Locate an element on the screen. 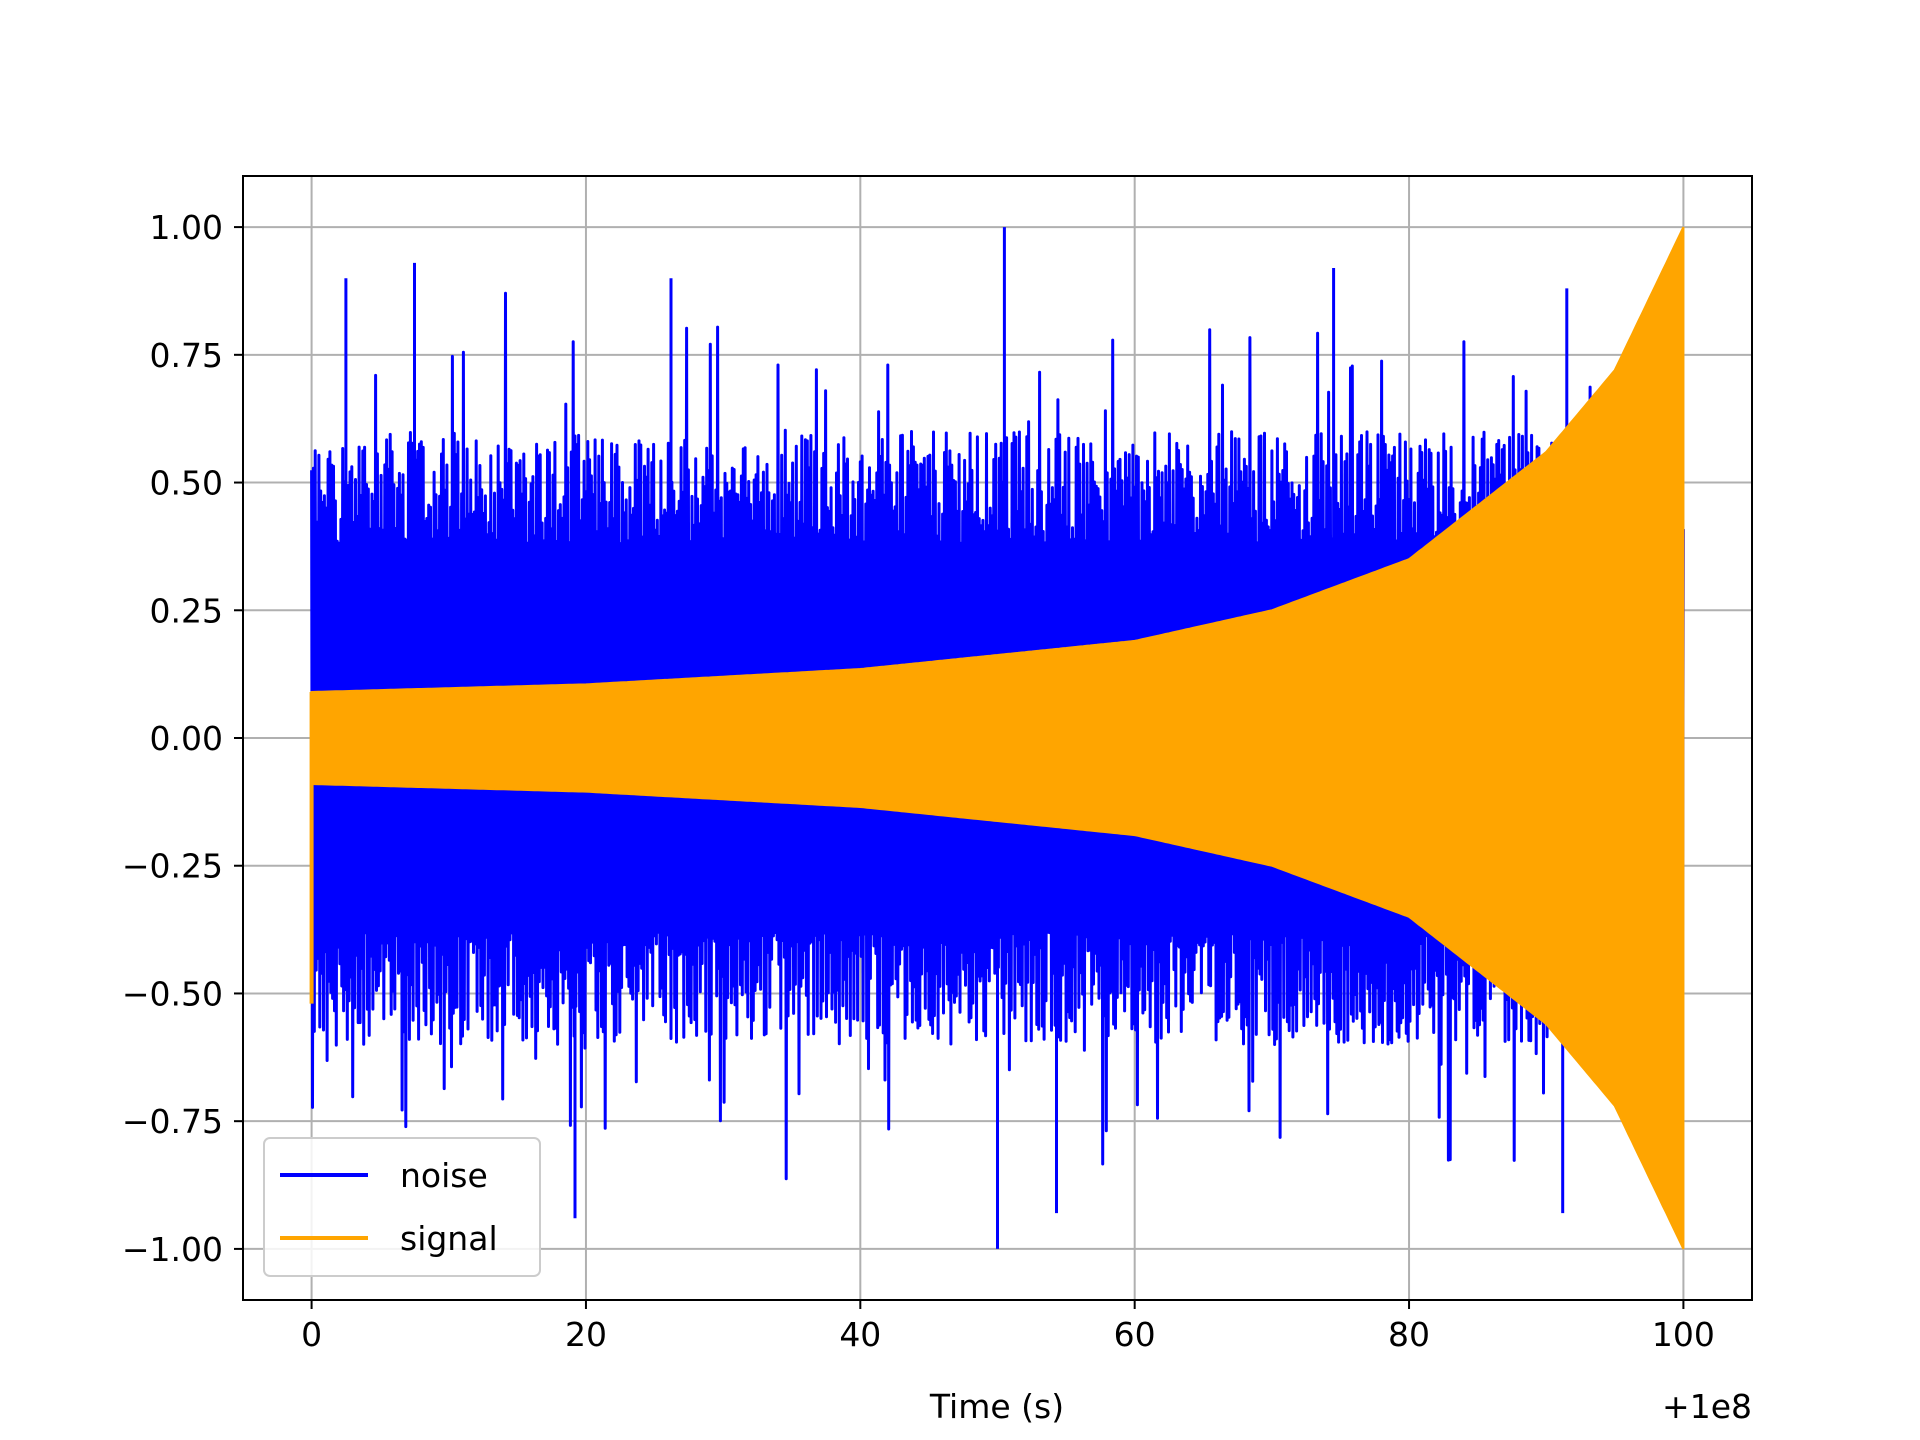  y-tick-label: −1.00 is located at coordinates (172, 1249).